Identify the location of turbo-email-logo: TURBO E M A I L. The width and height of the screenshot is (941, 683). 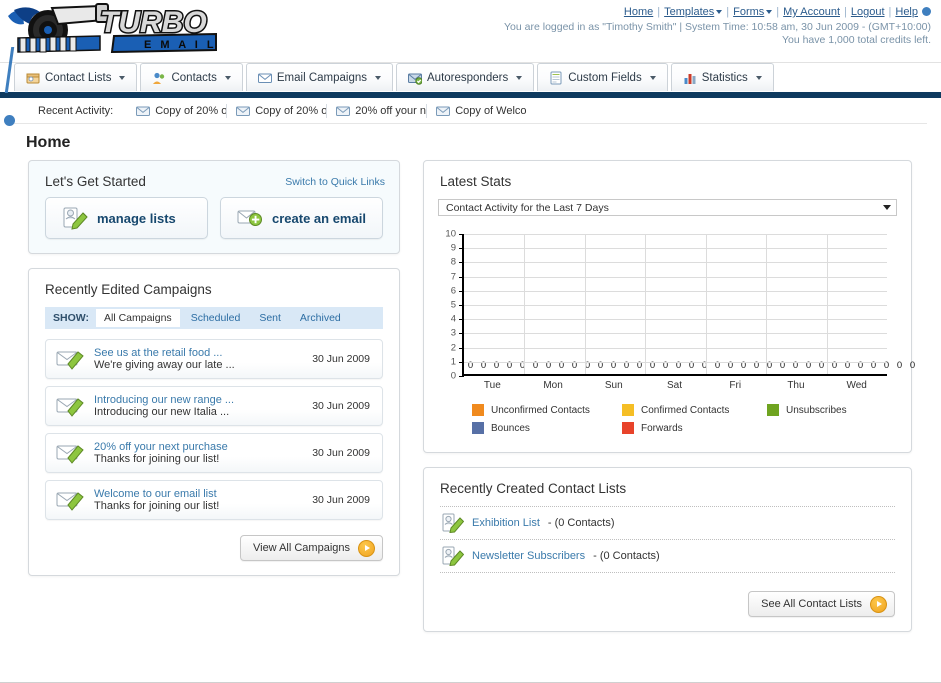
(115, 31).